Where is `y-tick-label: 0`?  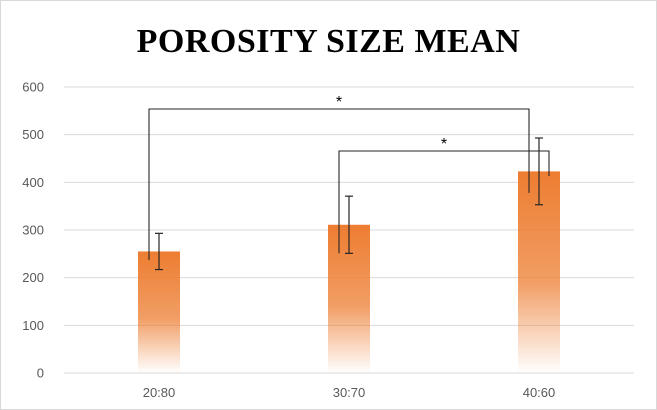 y-tick-label: 0 is located at coordinates (40, 373).